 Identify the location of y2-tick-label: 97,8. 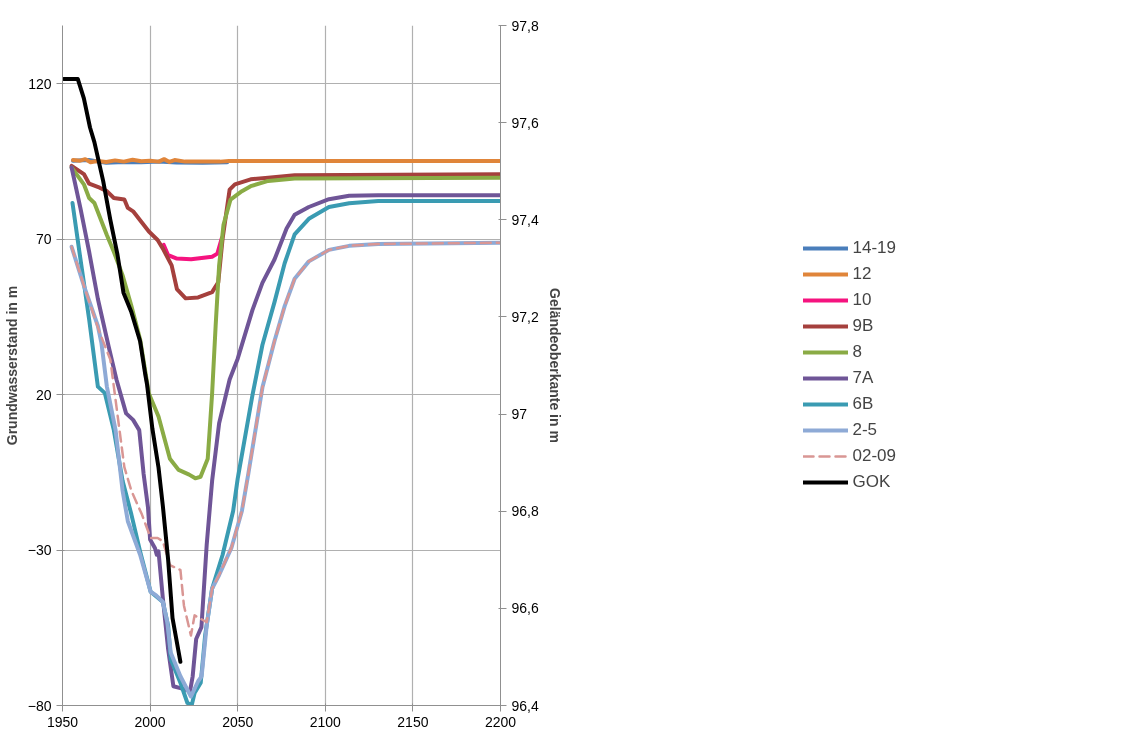
(525, 25).